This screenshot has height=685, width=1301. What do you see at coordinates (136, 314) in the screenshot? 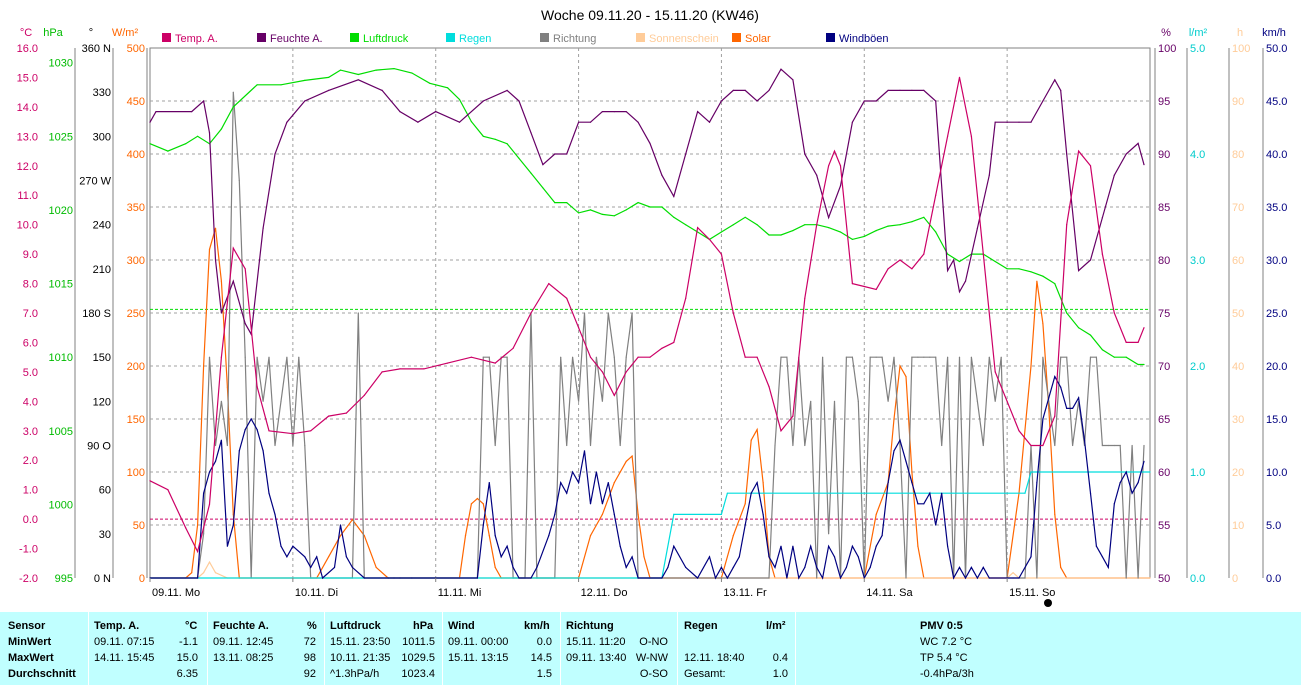
I see `tick-label: 250` at bounding box center [136, 314].